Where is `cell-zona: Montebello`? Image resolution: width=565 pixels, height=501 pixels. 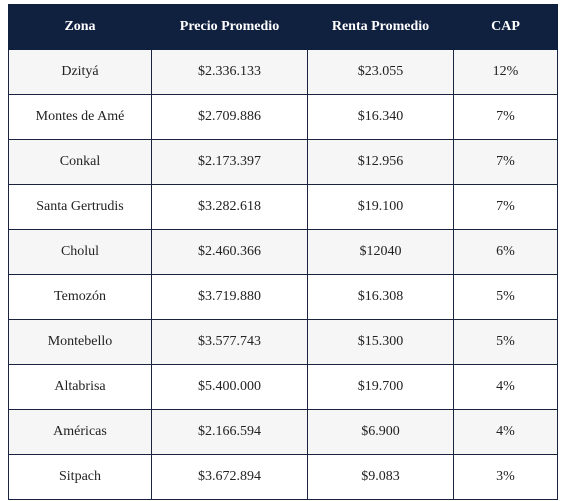 cell-zona: Montebello is located at coordinates (80, 342).